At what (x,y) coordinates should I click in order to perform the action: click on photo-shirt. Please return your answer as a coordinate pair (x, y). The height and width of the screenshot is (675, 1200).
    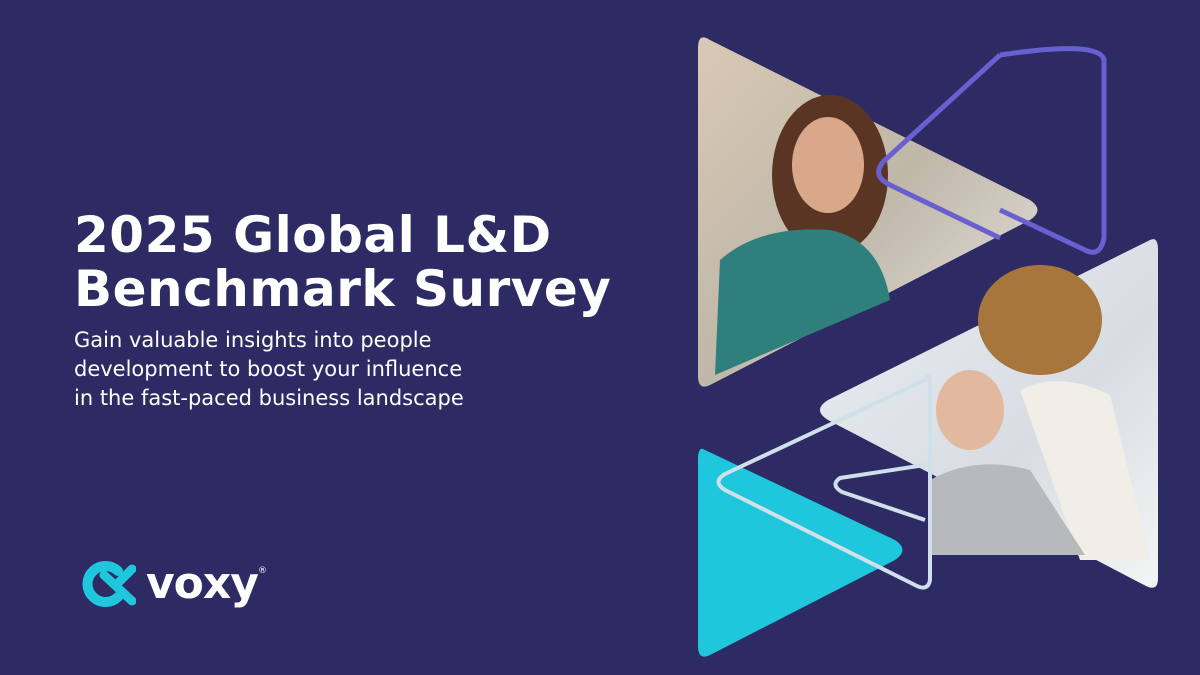
    Looking at the image, I should click on (802, 302).